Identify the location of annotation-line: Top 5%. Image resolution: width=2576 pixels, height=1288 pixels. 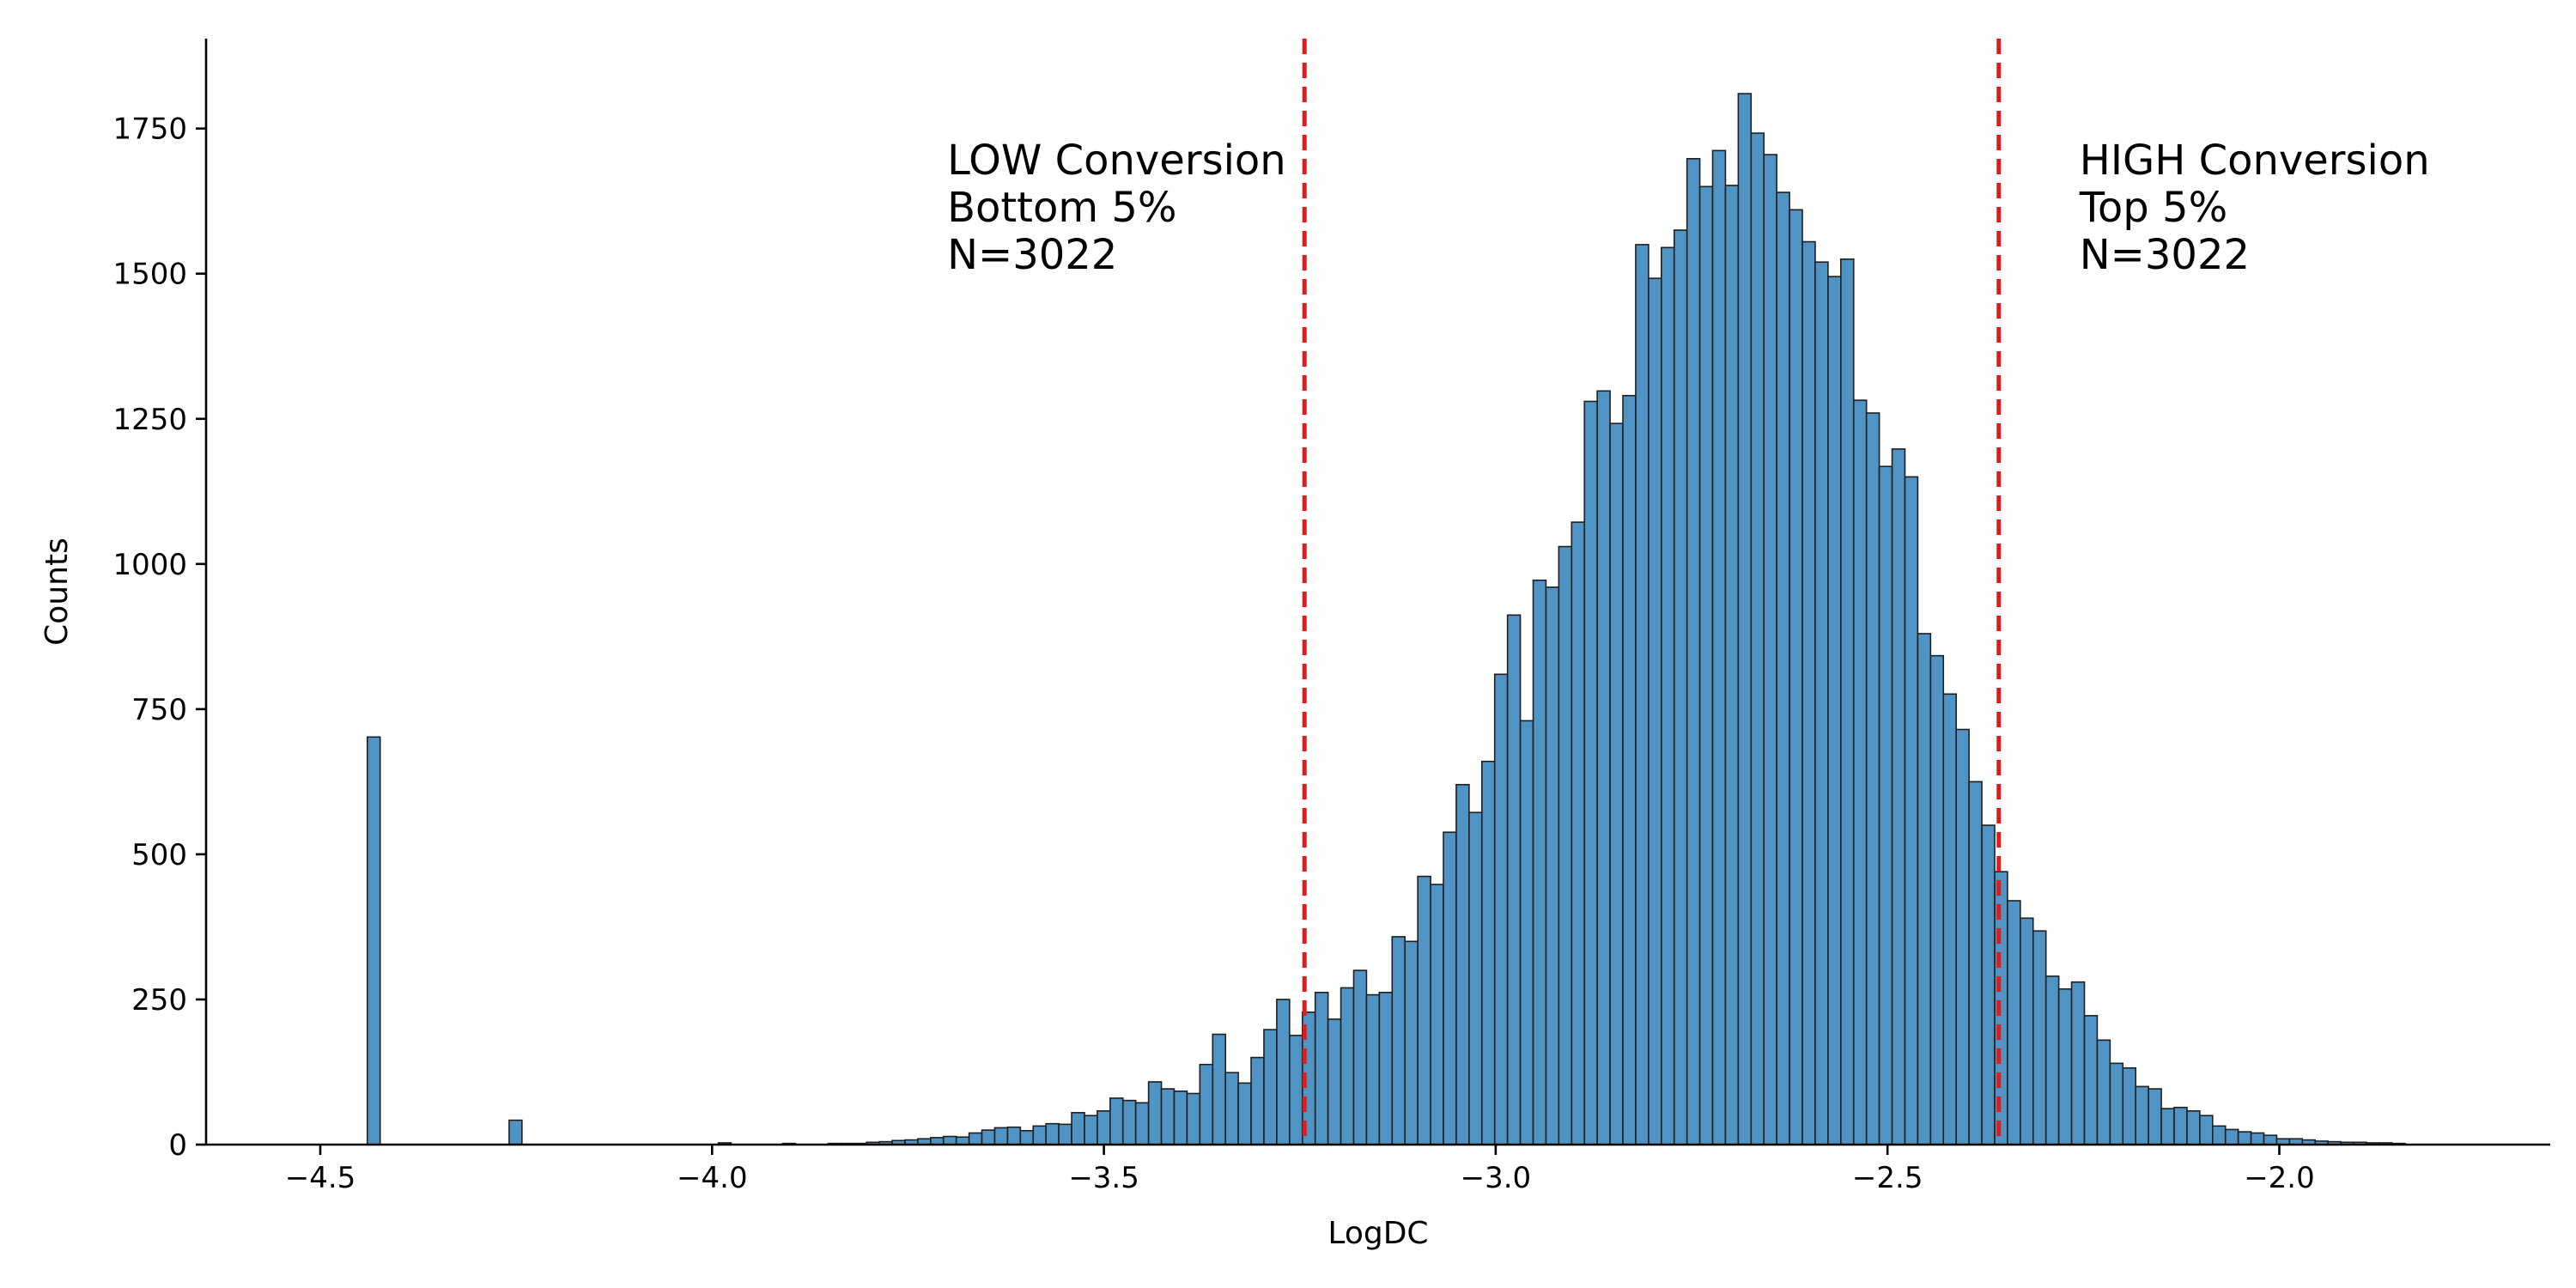
(2153, 208).